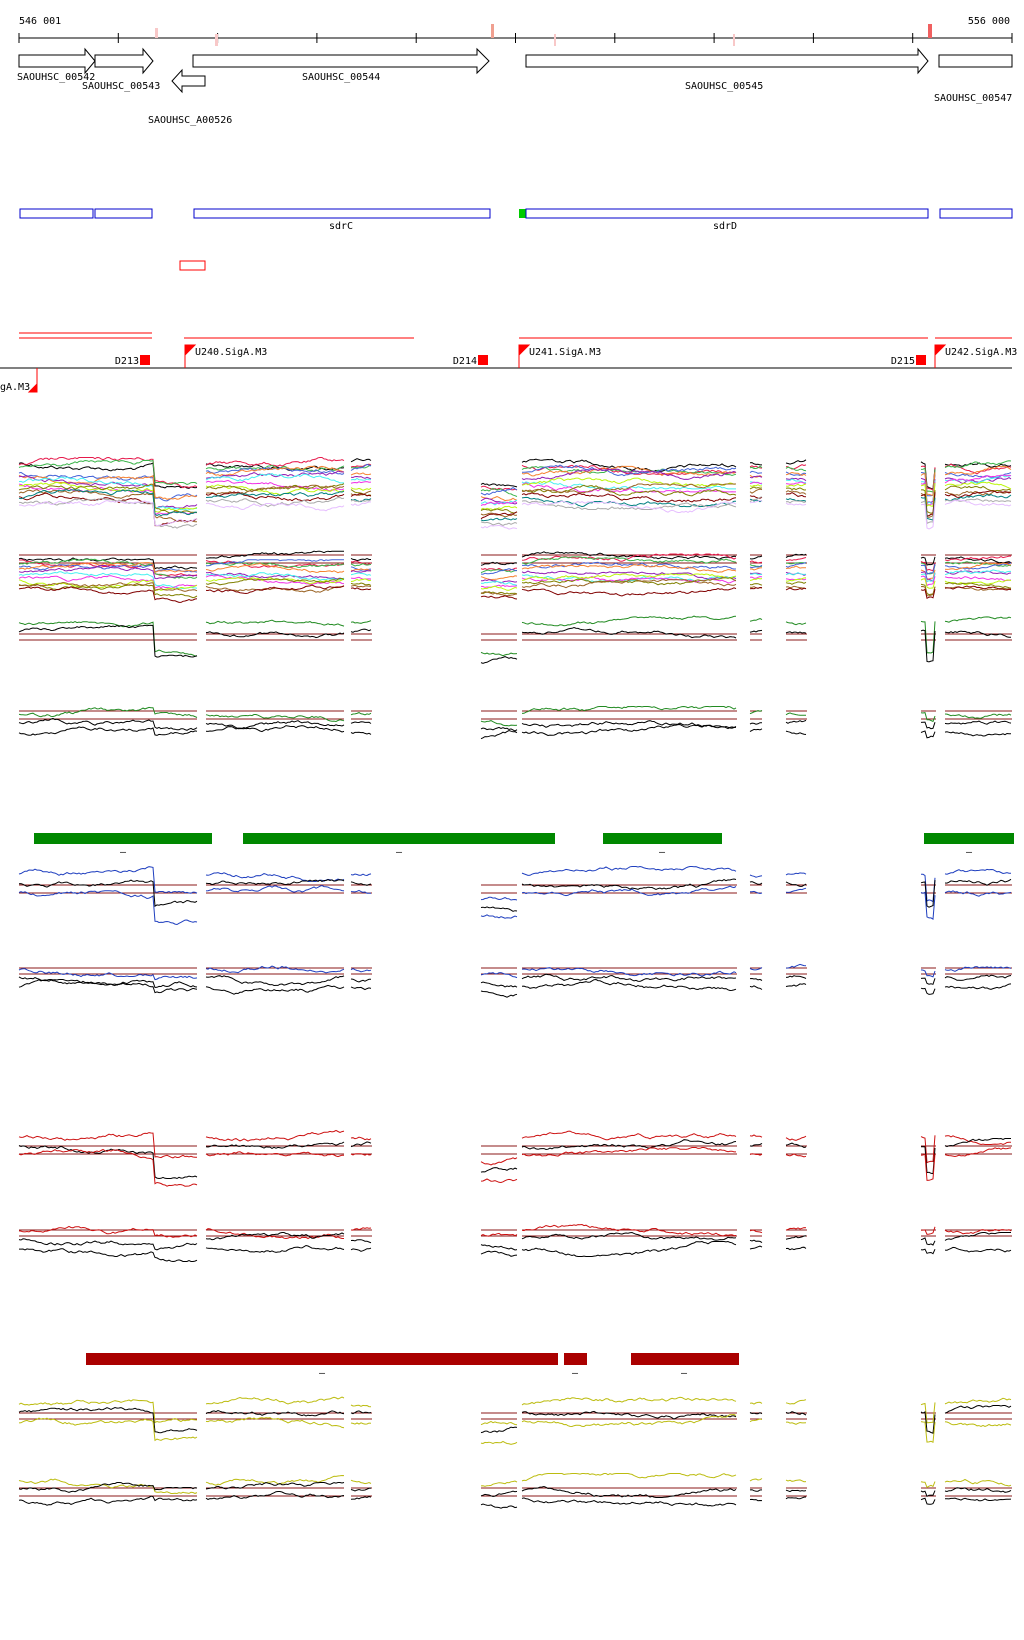  What do you see at coordinates (15, 387) in the screenshot?
I see `promoter-label: gA.M3` at bounding box center [15, 387].